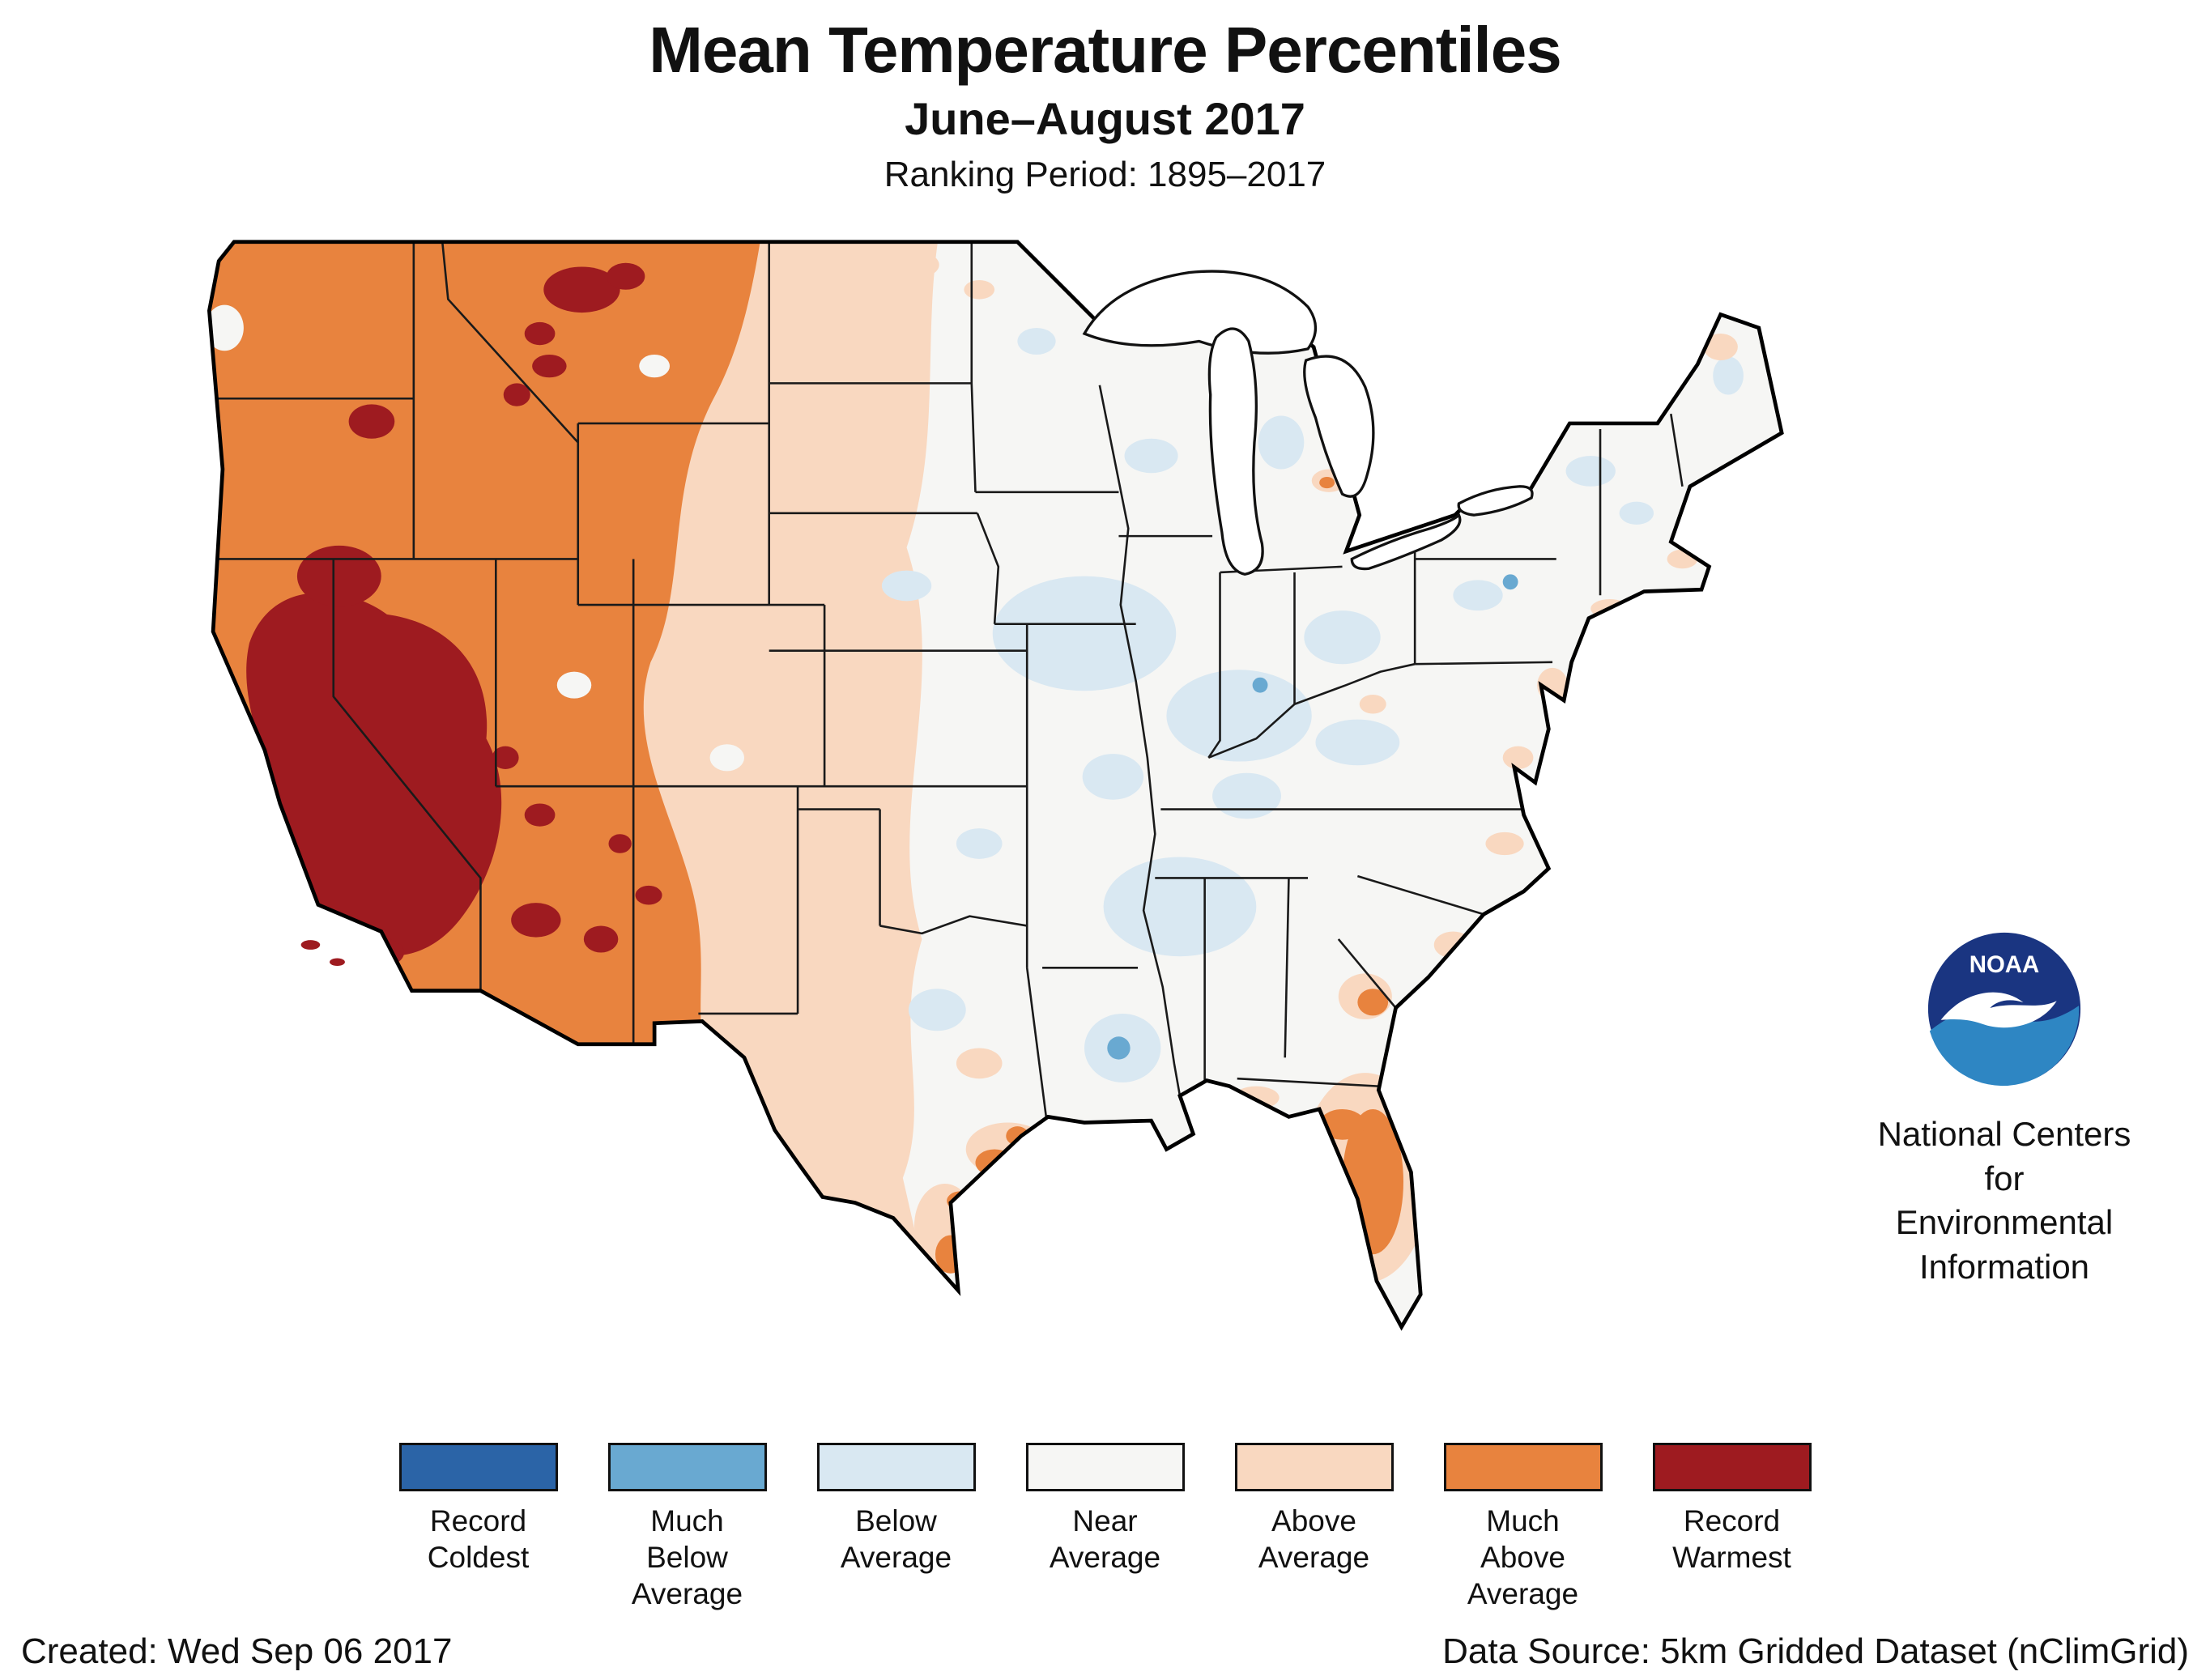 Image resolution: width=2210 pixels, height=1680 pixels. Describe the element at coordinates (1523, 1467) in the screenshot. I see `legend-swatch-much-above-average` at that location.